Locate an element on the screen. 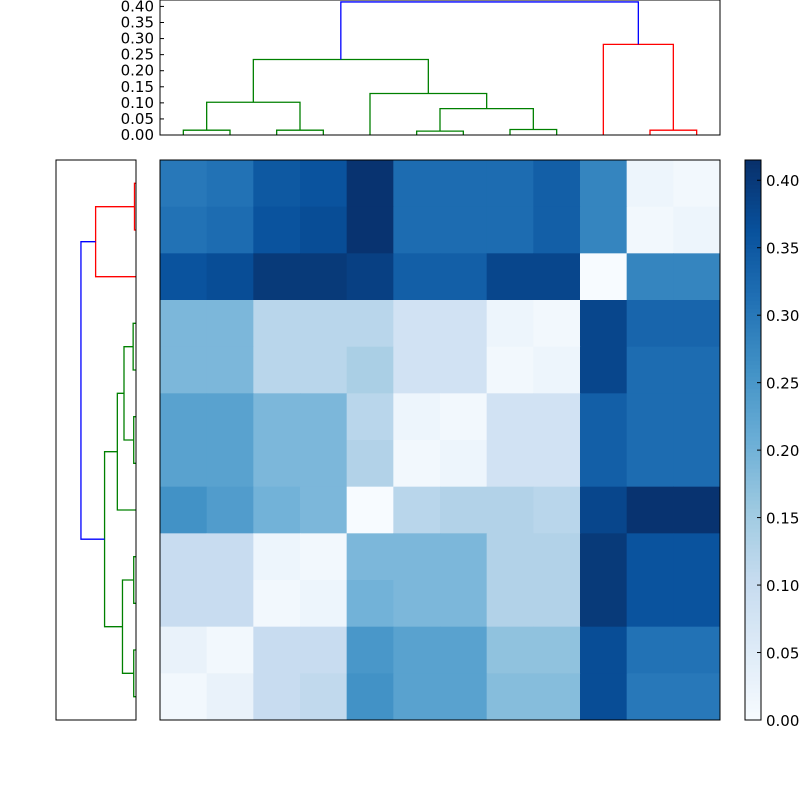  top-dendrogram: 0.000.050.100.150.200.250.300.350.40 is located at coordinates (421, 72).